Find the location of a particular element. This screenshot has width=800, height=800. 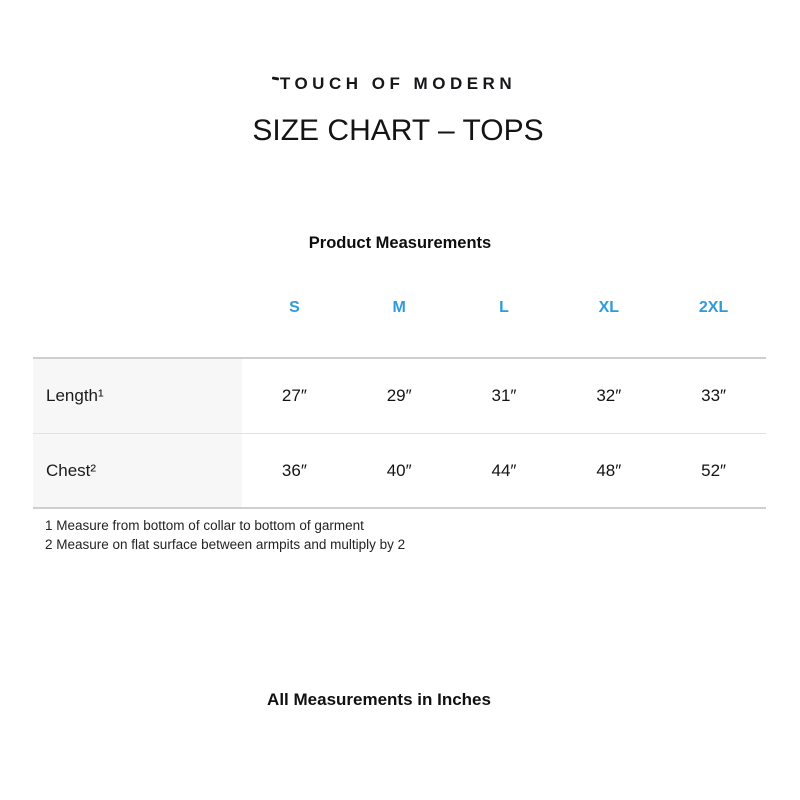

brand-logo: TOUCH OF MODERN is located at coordinates (394, 84).